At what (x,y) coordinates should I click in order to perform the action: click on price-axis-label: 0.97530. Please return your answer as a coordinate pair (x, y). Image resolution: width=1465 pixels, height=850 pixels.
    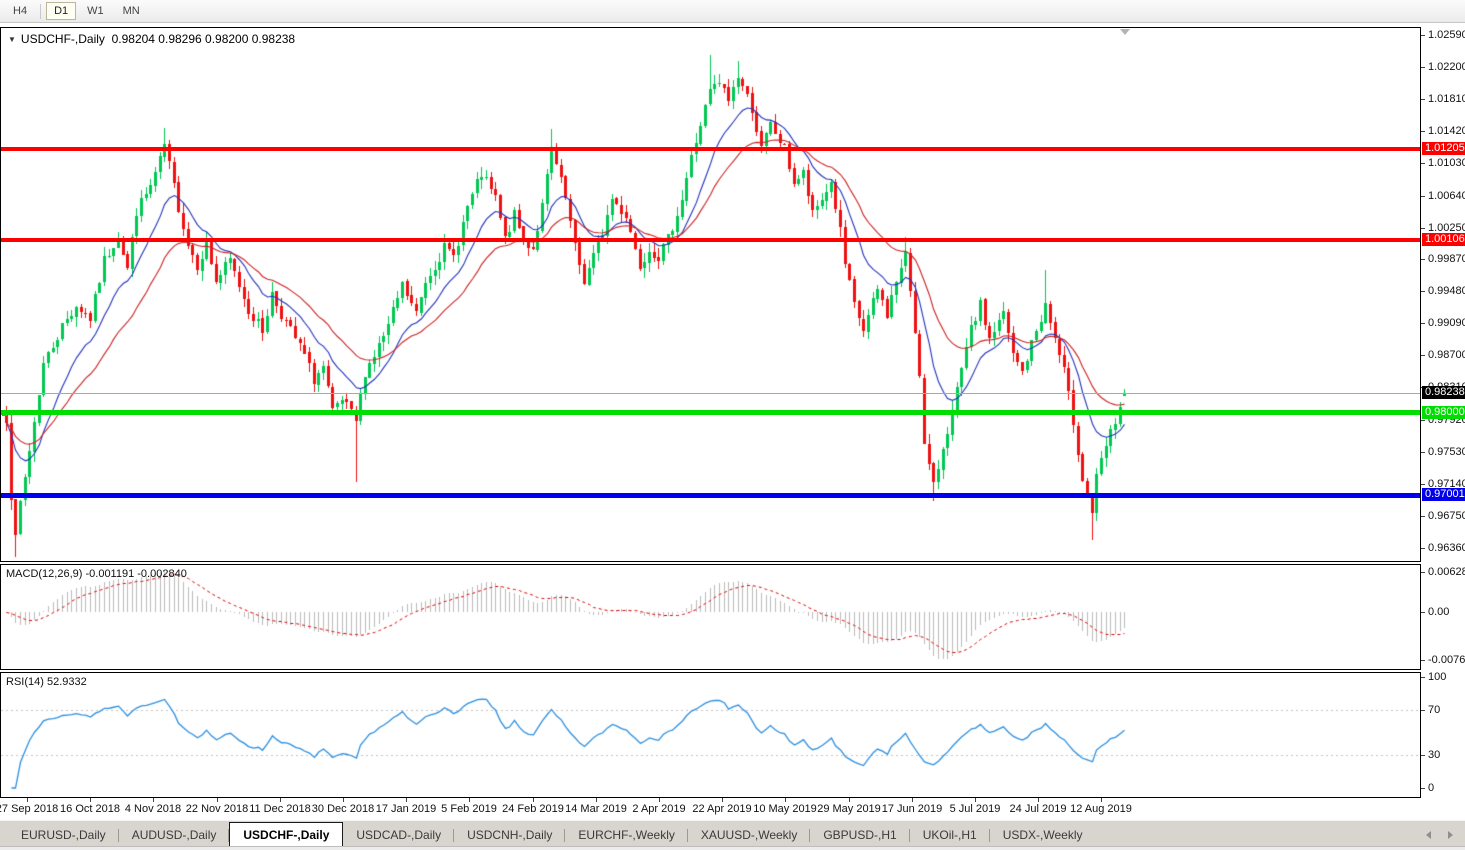
    Looking at the image, I should click on (1446, 452).